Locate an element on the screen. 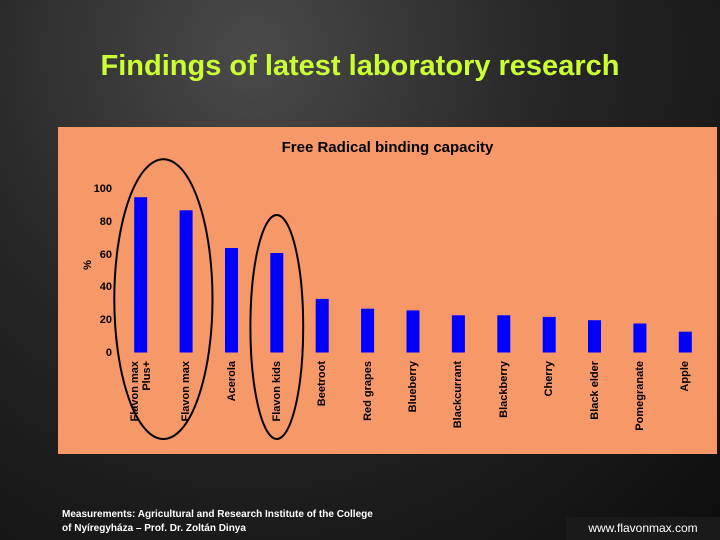 The image size is (720, 540). x-tick-label: Black elder is located at coordinates (595, 401).